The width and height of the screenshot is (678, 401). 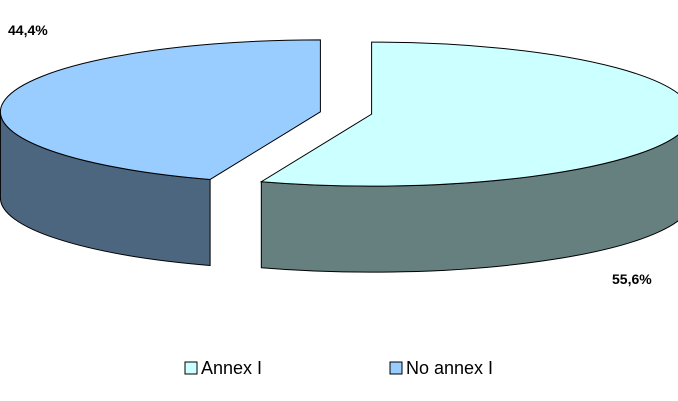 I want to click on data-label-annex-i: 55,6%, so click(x=632, y=279).